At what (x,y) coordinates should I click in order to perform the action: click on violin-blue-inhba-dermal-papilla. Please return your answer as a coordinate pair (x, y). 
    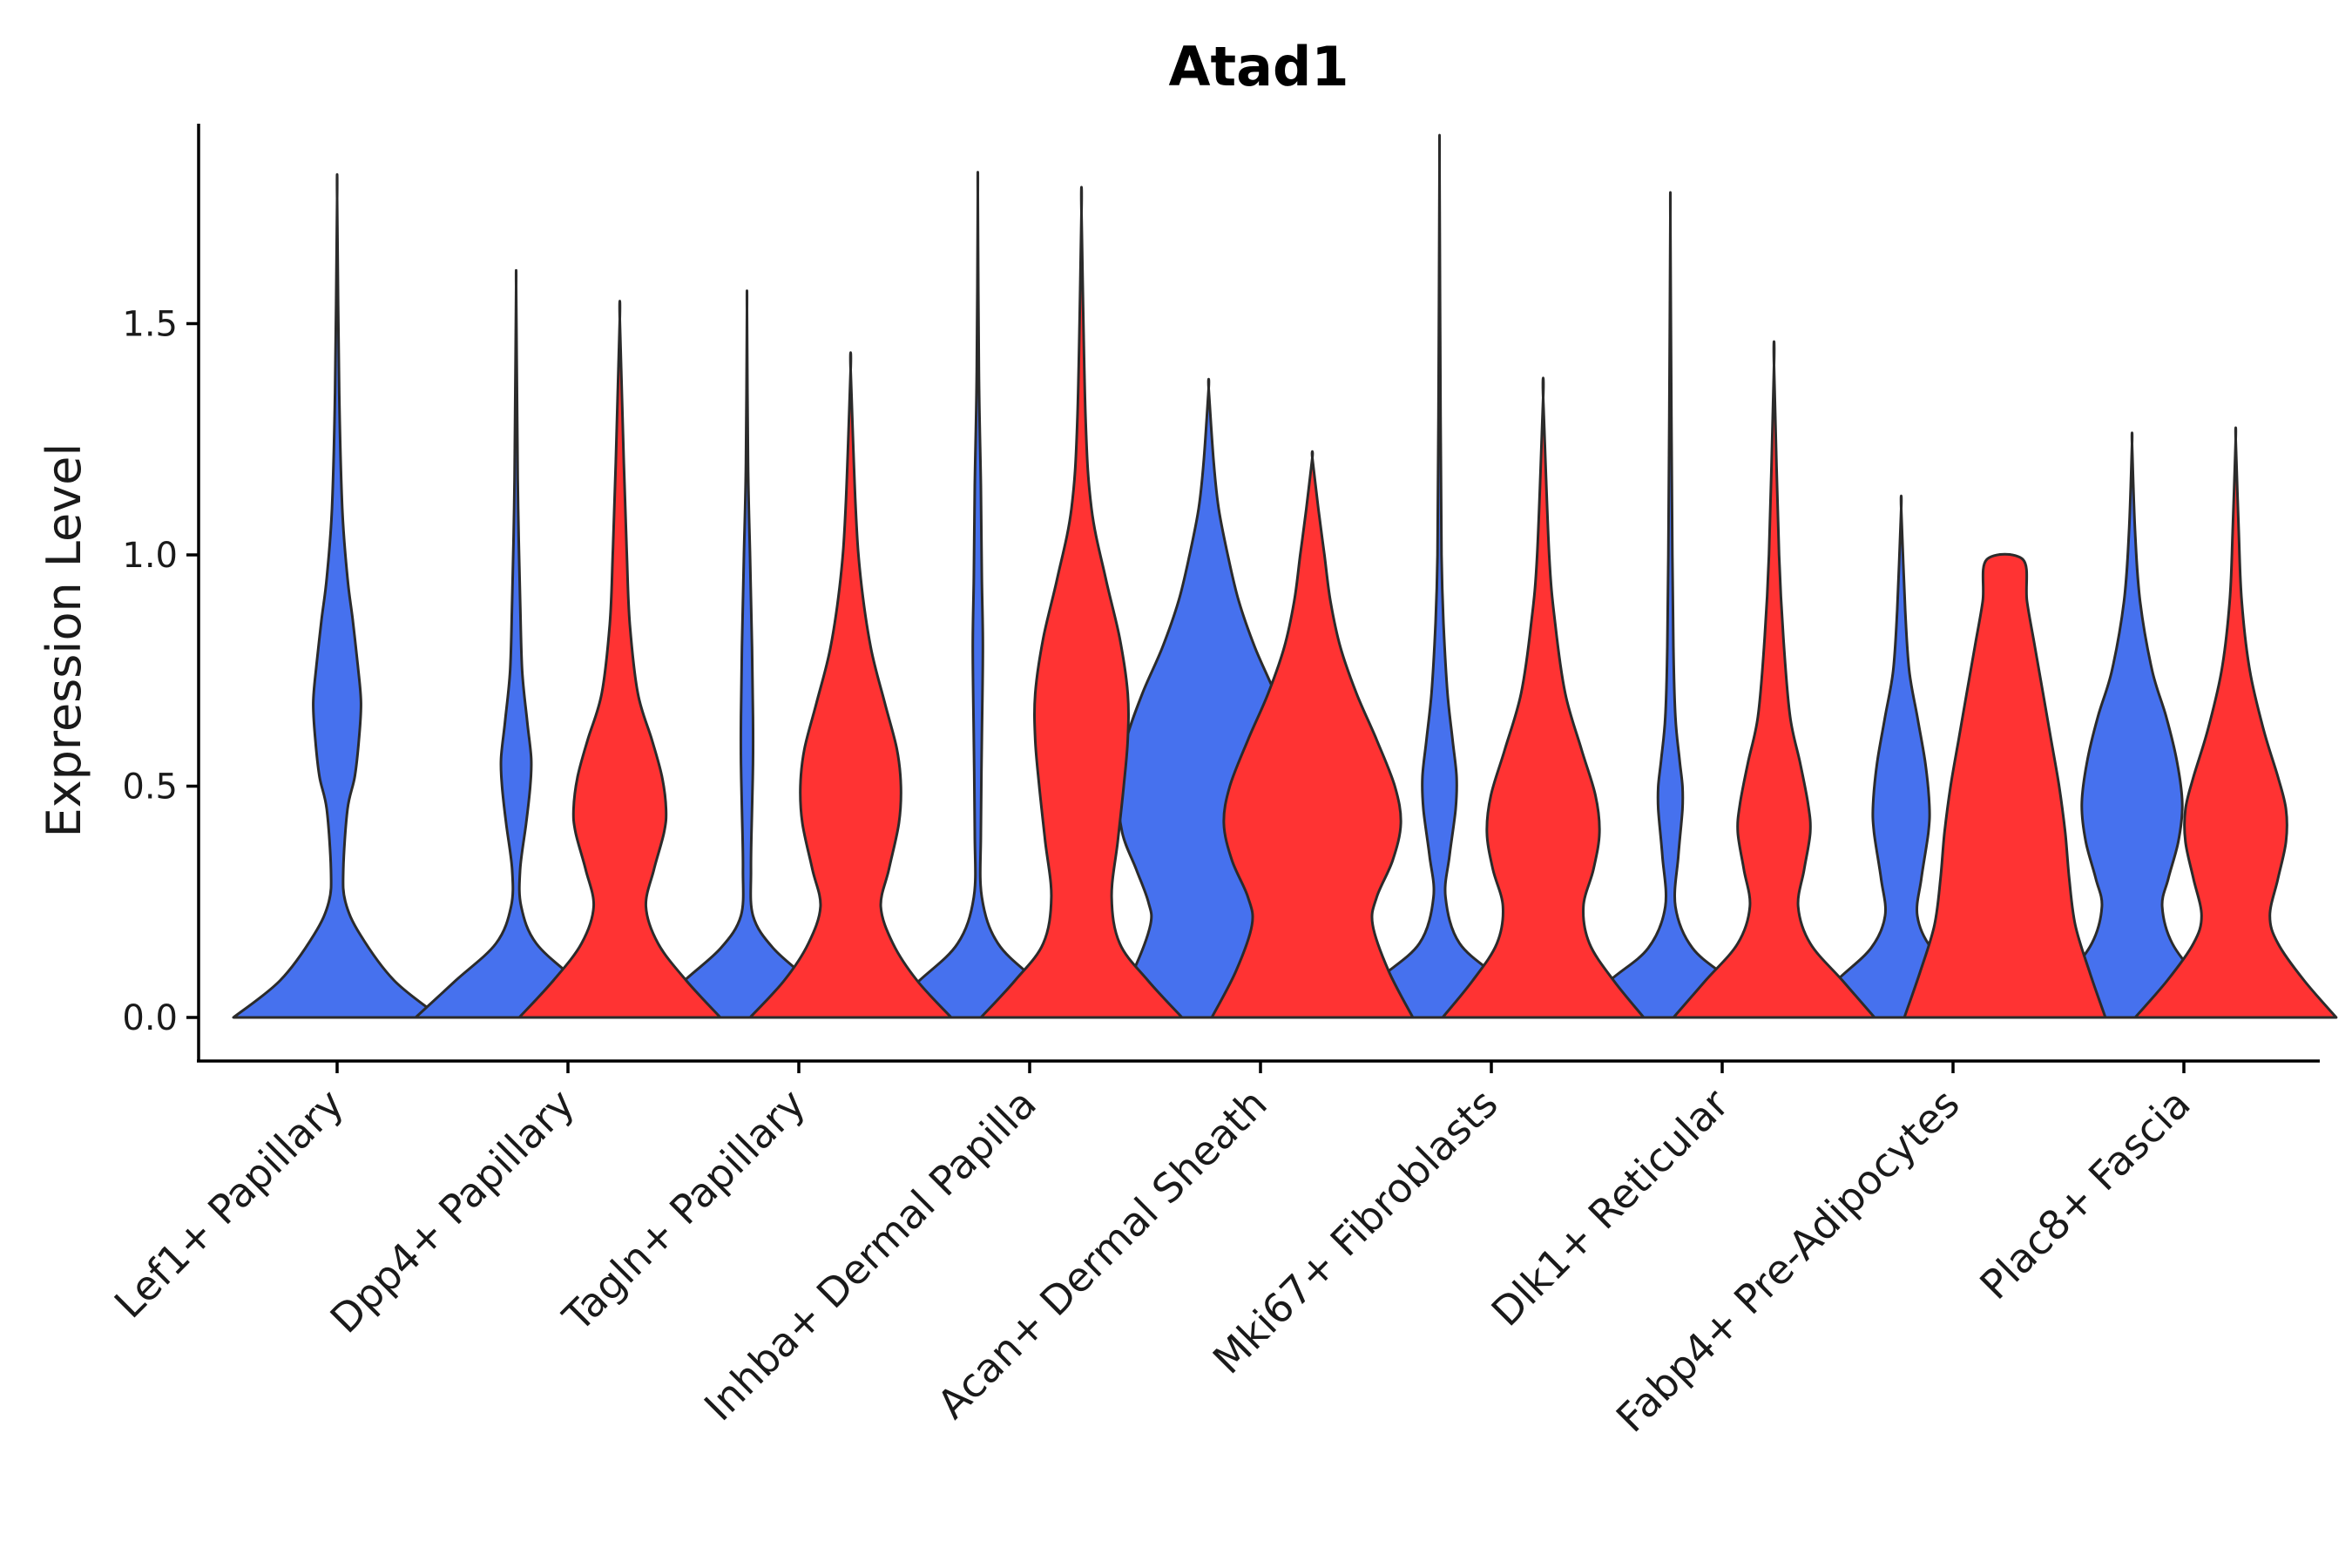
    Looking at the image, I should click on (977, 595).